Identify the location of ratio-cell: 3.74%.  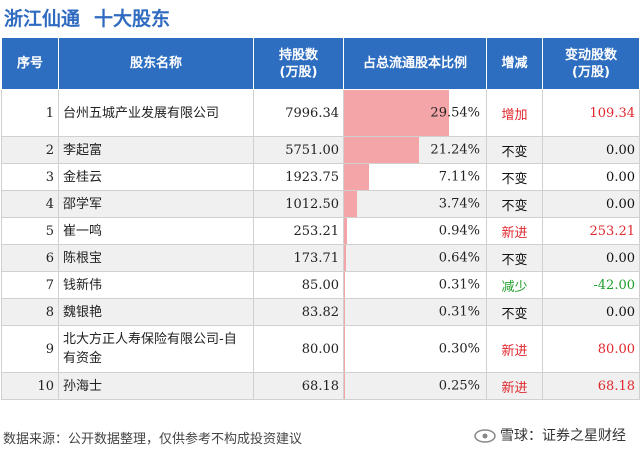
(415, 204).